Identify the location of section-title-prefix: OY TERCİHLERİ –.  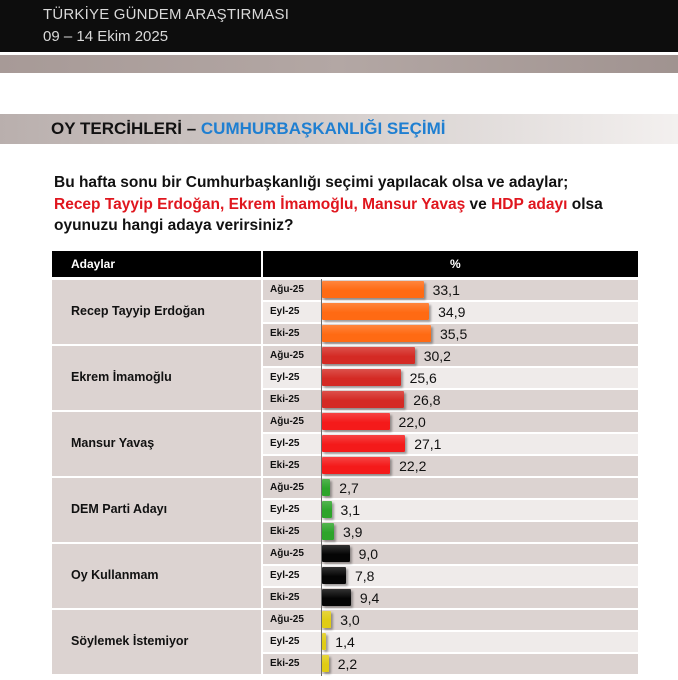
(126, 128).